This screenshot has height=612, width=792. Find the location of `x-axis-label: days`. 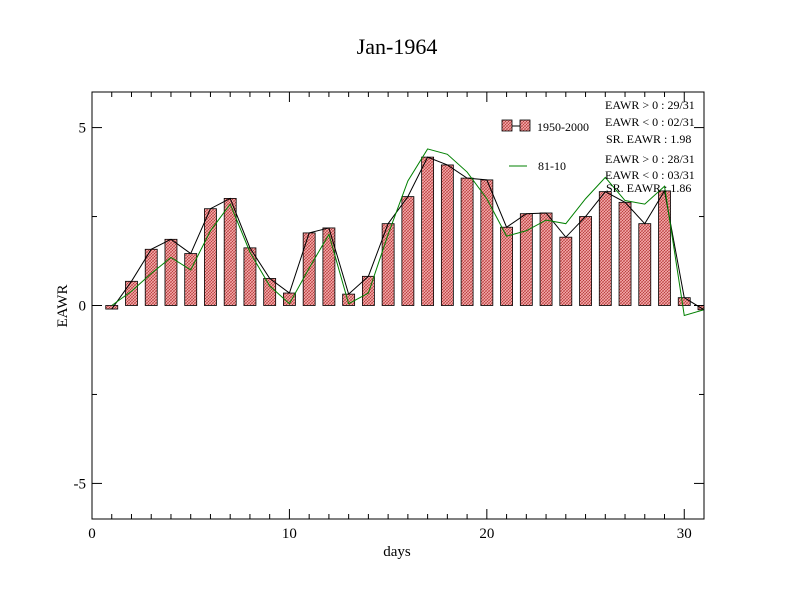

x-axis-label: days is located at coordinates (397, 552).